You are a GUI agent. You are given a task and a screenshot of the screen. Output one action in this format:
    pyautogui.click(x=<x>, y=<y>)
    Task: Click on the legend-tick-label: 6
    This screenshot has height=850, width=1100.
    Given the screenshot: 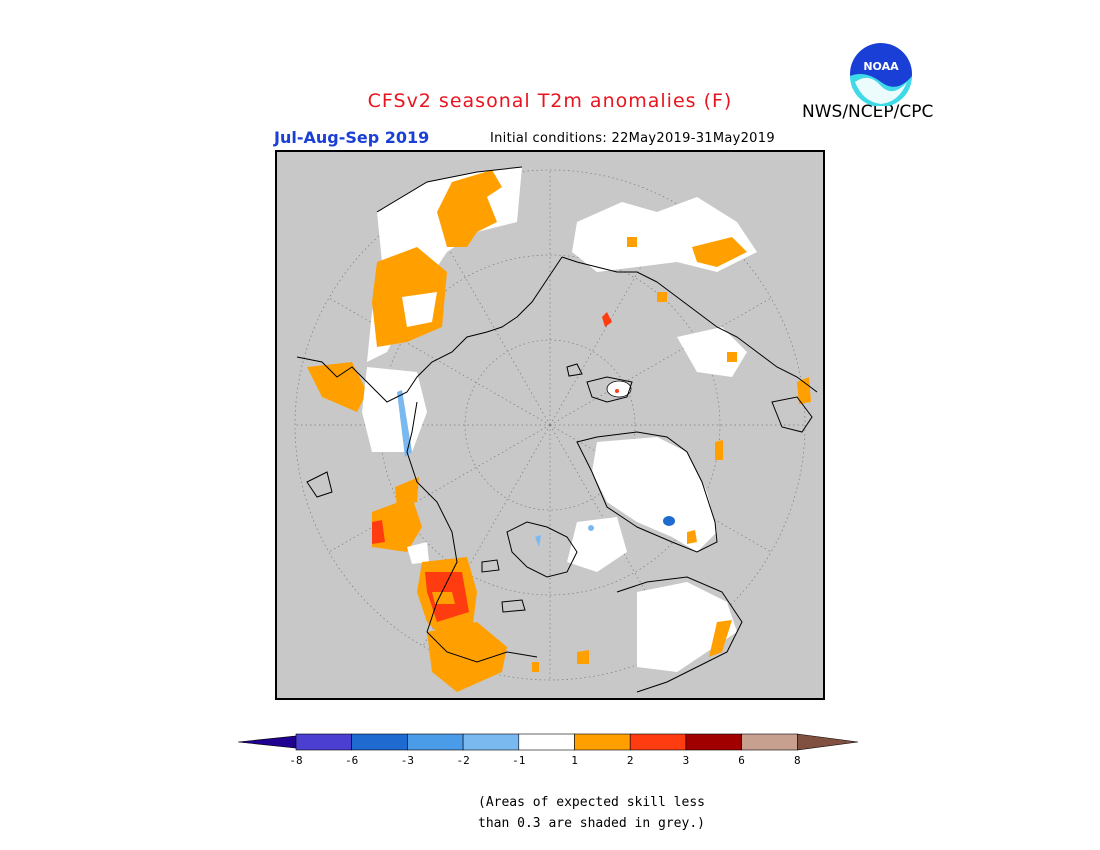 What is the action you would take?
    pyautogui.click(x=741, y=760)
    